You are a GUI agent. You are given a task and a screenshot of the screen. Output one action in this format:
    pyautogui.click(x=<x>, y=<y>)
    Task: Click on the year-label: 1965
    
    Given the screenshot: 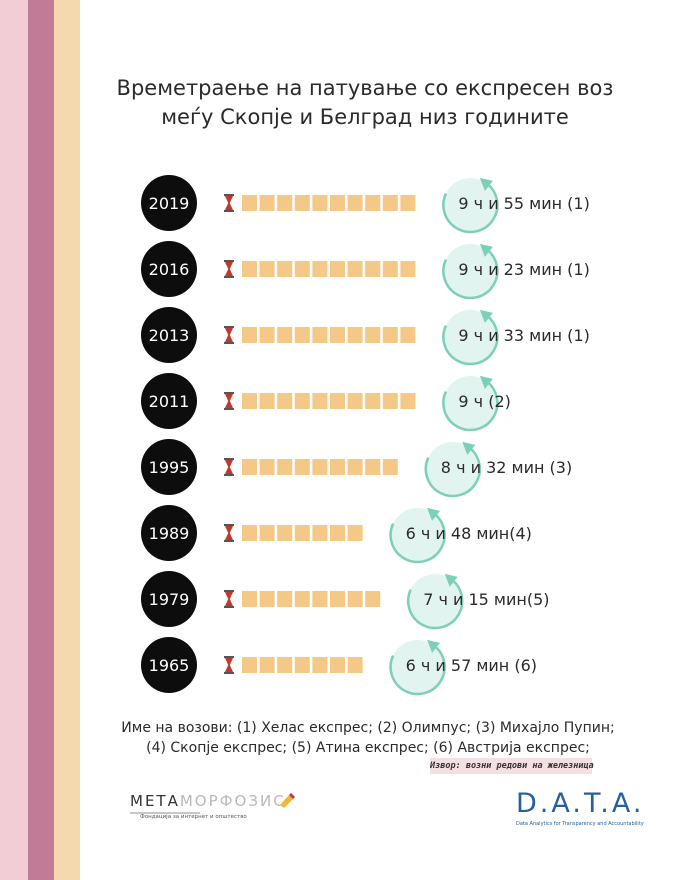 What is the action you would take?
    pyautogui.click(x=169, y=665)
    